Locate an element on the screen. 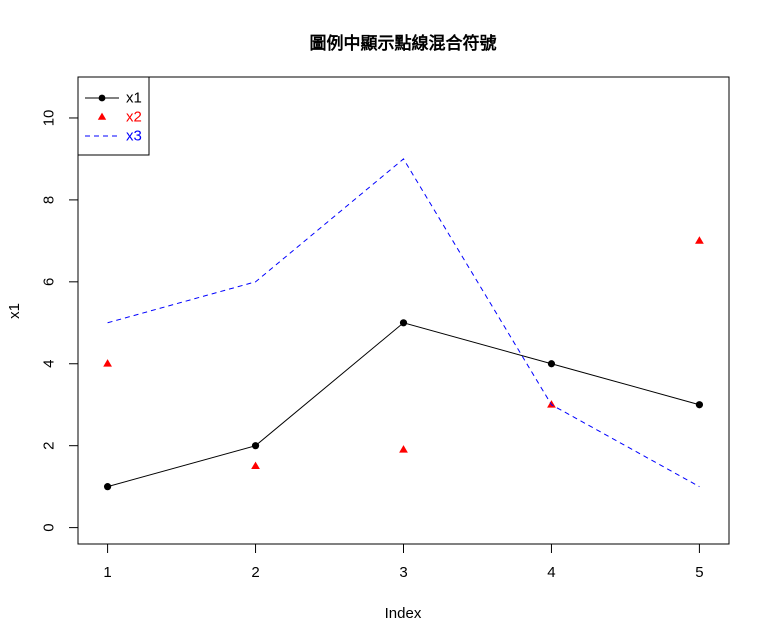  y-axis: 0 2 4 6 8 10 is located at coordinates (60, 321).